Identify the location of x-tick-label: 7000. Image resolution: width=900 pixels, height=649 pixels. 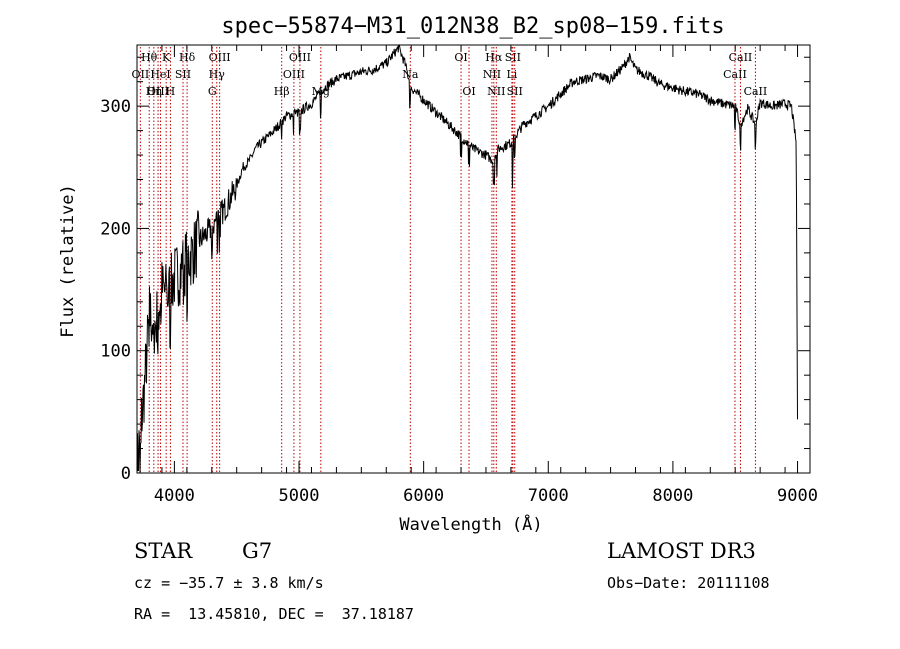
(548, 496).